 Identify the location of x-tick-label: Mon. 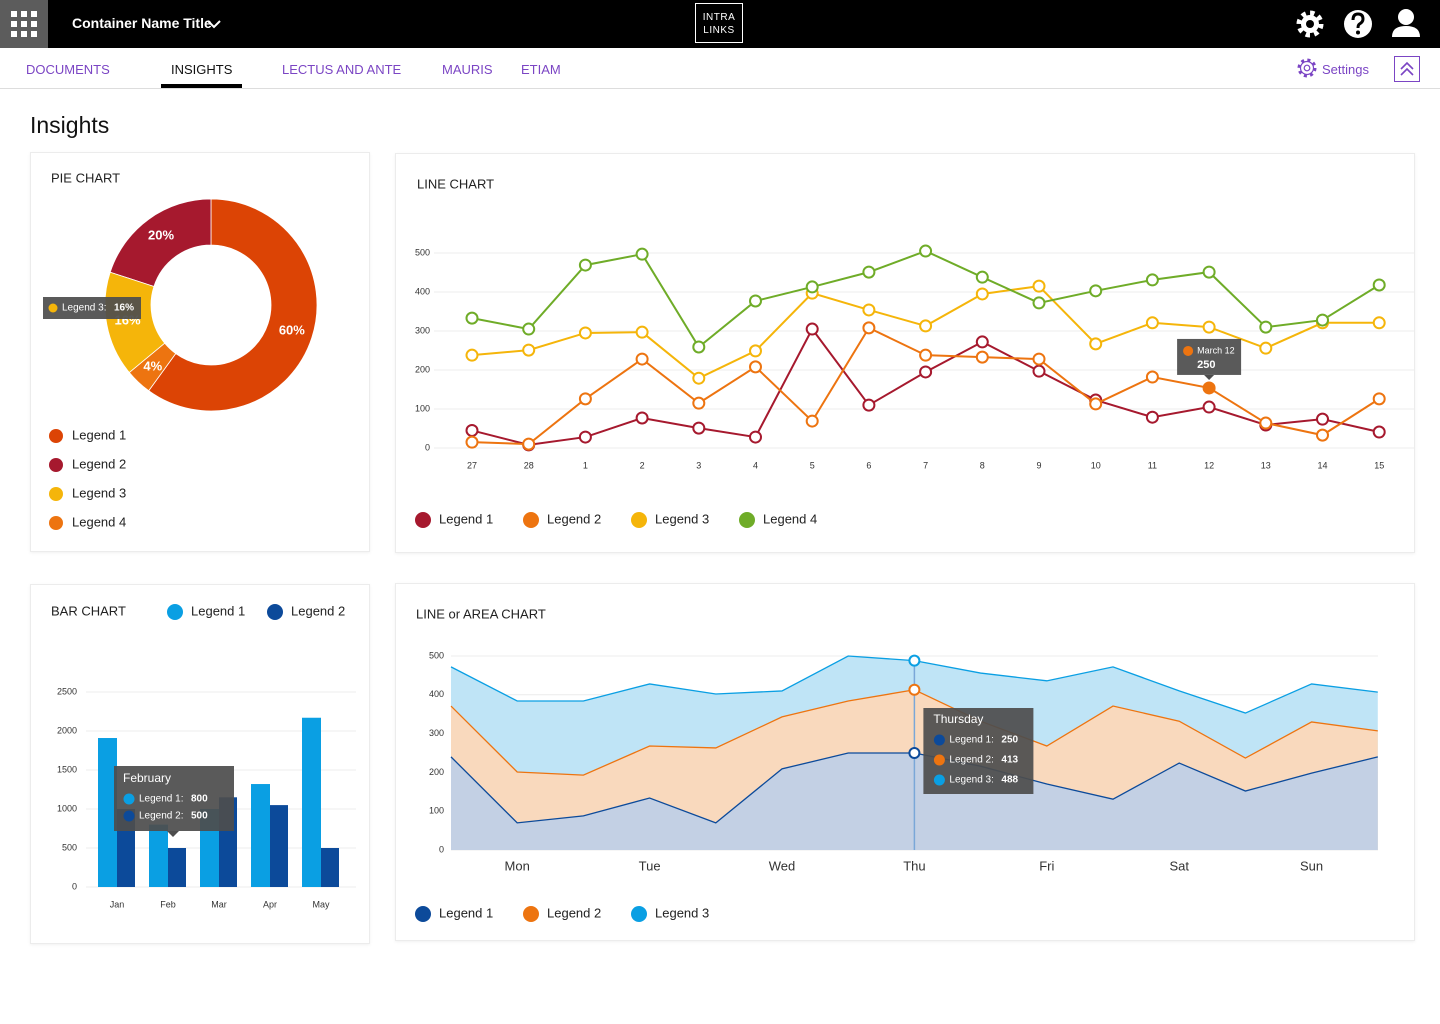
(517, 865).